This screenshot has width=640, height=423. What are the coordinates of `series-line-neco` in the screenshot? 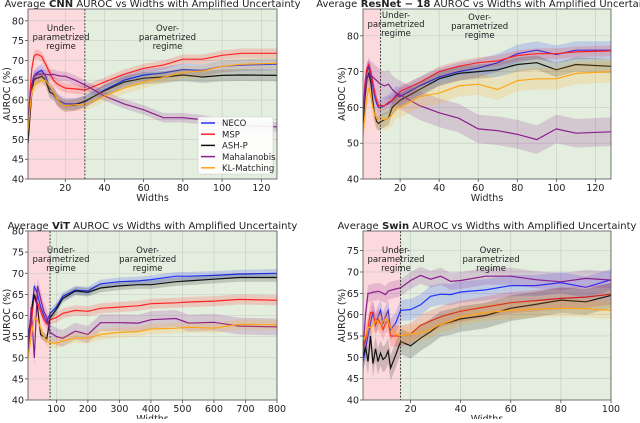 It's located at (152, 304).